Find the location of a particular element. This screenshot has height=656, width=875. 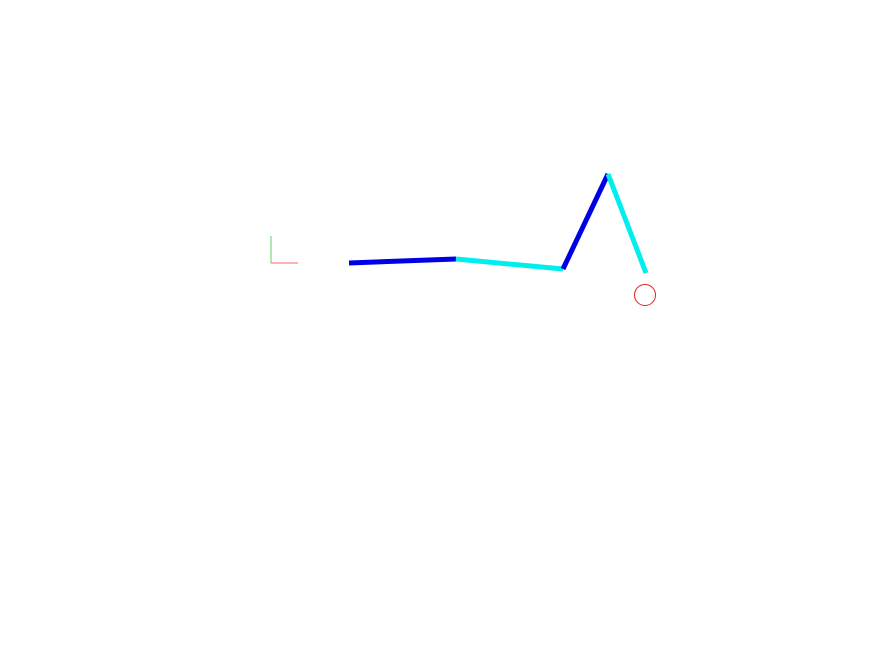

target-marker is located at coordinates (645, 295).